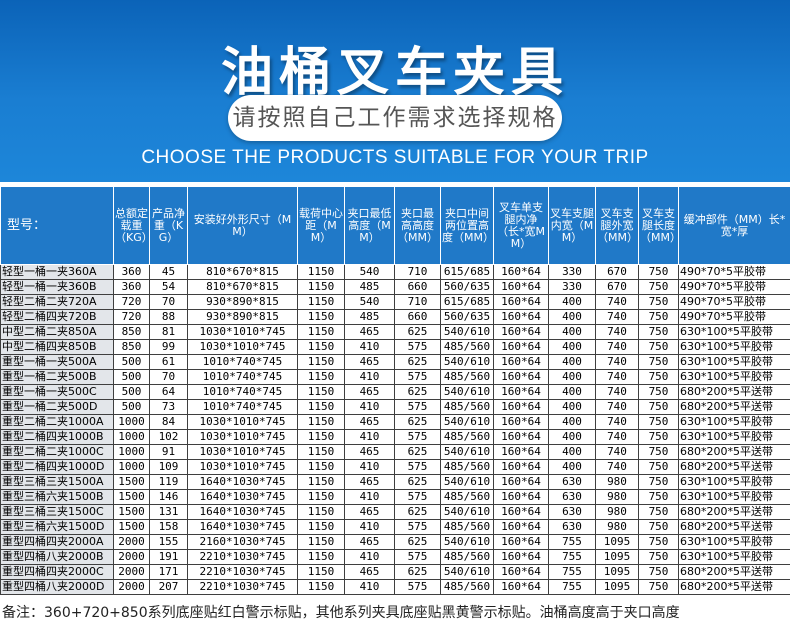 This screenshot has height=637, width=790. I want to click on table-cell: 615/685, so click(467, 302).